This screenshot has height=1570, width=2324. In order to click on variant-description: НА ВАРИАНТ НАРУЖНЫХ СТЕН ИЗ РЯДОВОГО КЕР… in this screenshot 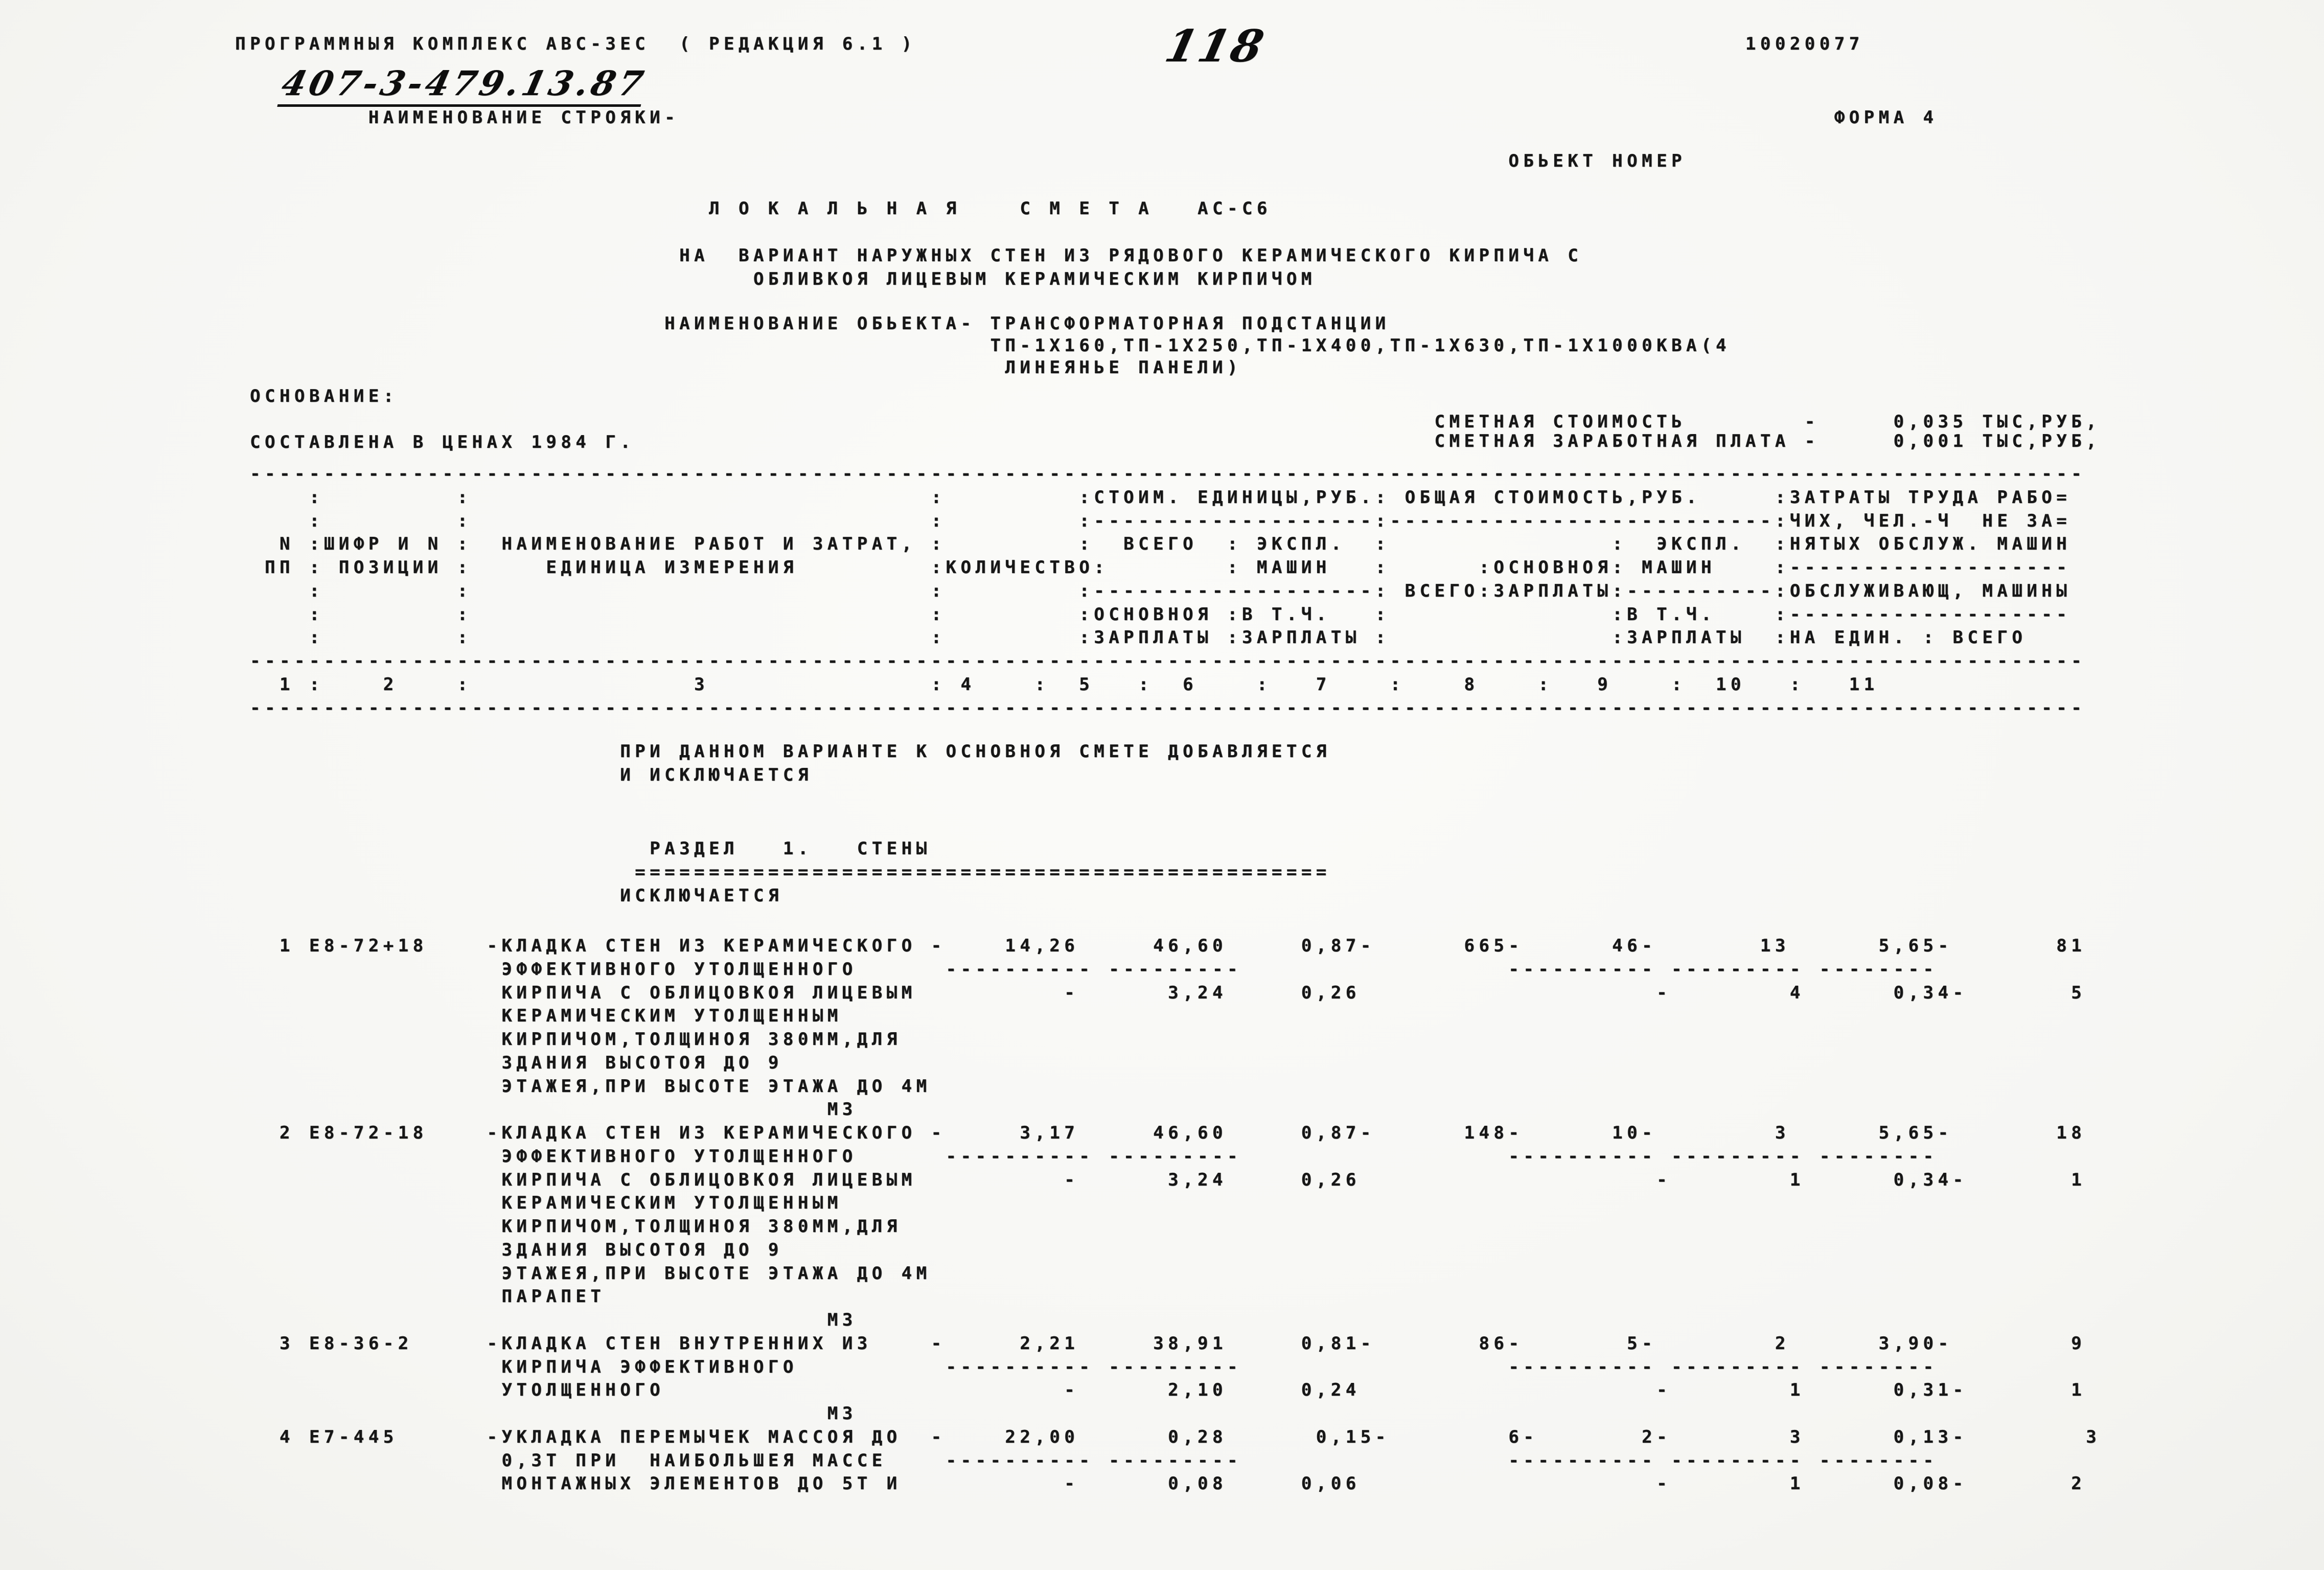, I will do `click(1131, 267)`.